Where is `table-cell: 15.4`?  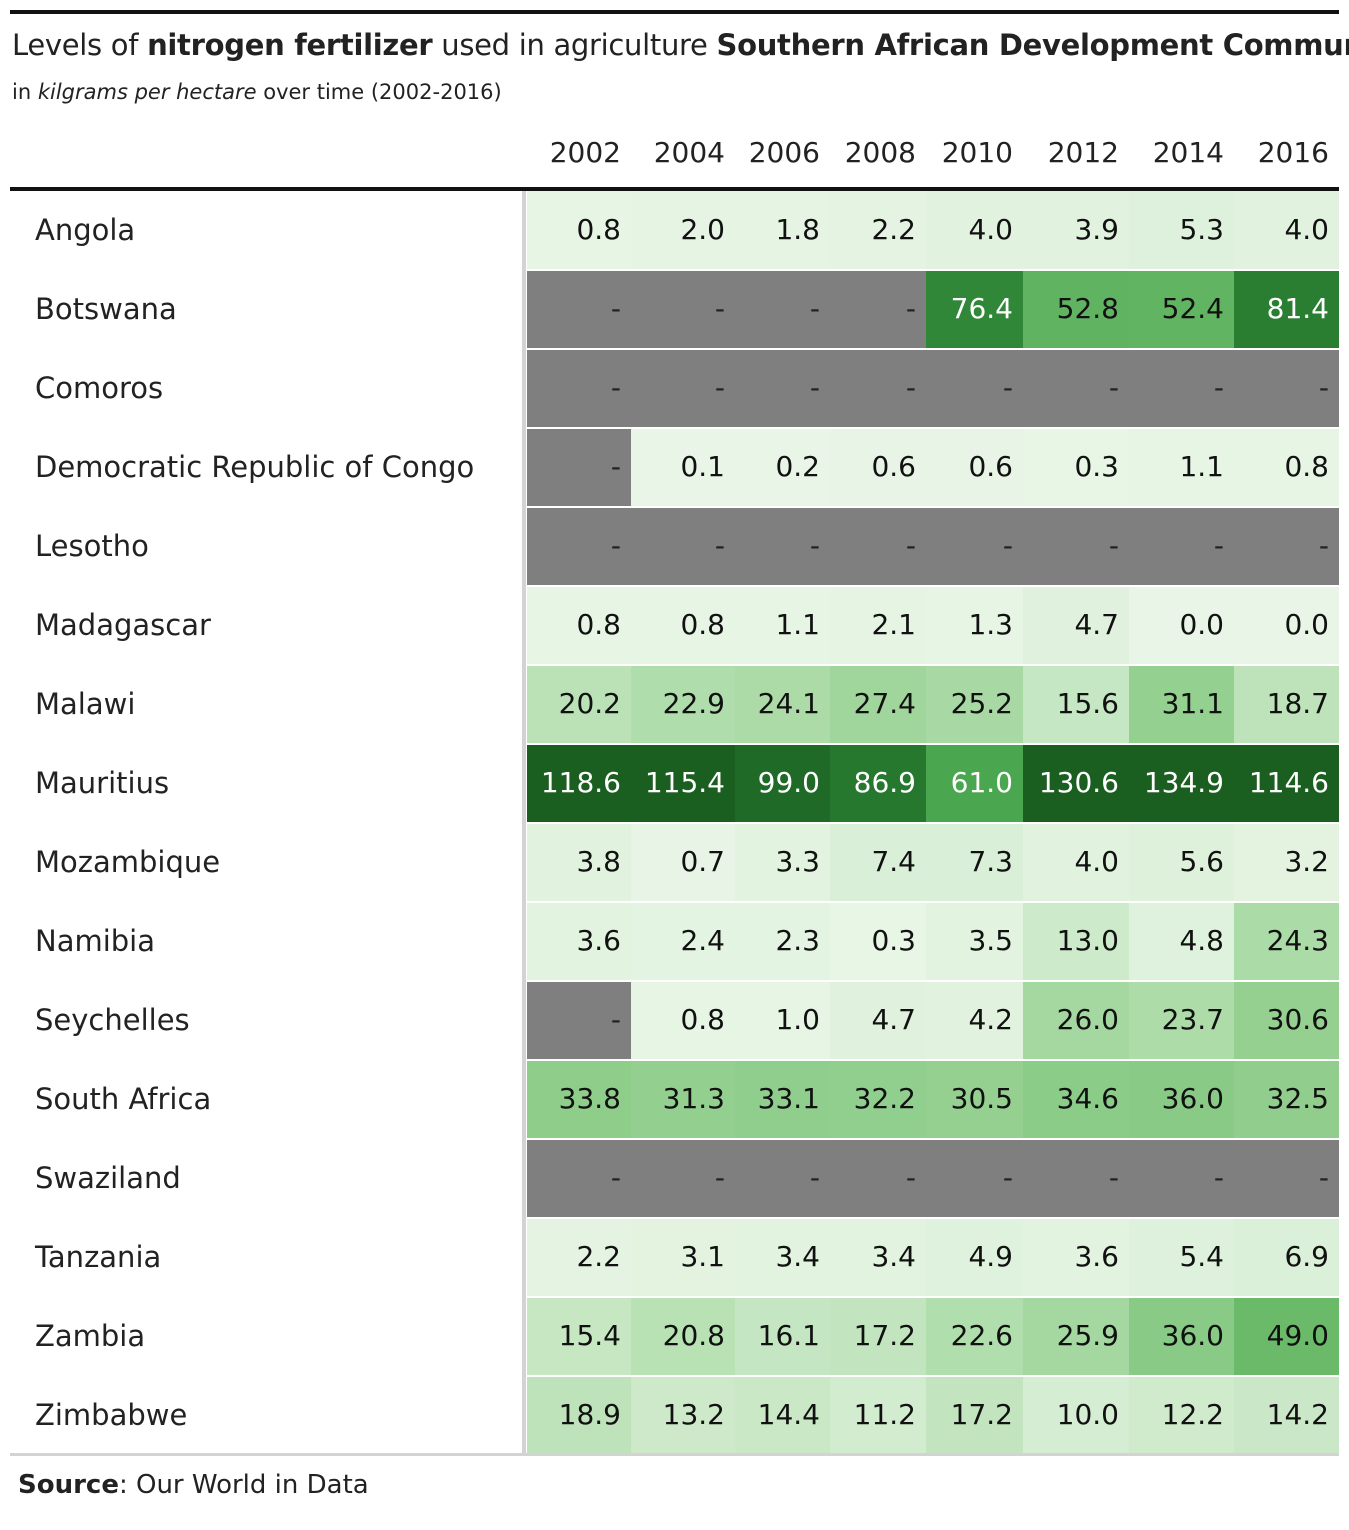 table-cell: 15.4 is located at coordinates (579, 1336).